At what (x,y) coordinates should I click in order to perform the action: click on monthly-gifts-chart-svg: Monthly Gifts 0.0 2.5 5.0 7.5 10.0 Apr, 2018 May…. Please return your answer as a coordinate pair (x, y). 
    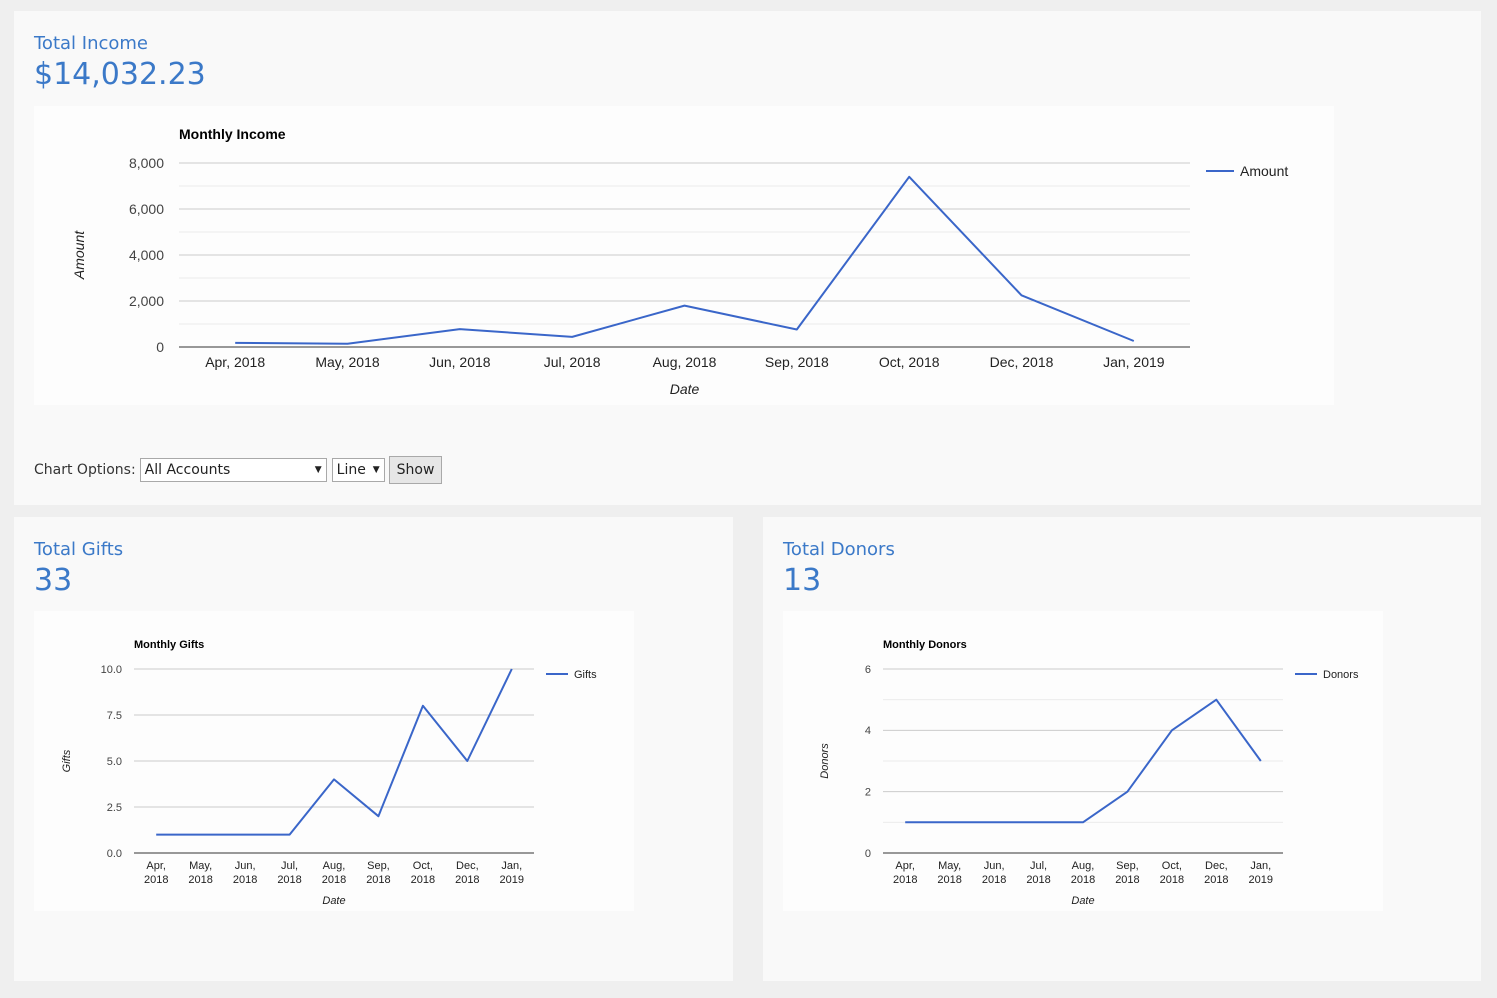
    Looking at the image, I should click on (329, 773).